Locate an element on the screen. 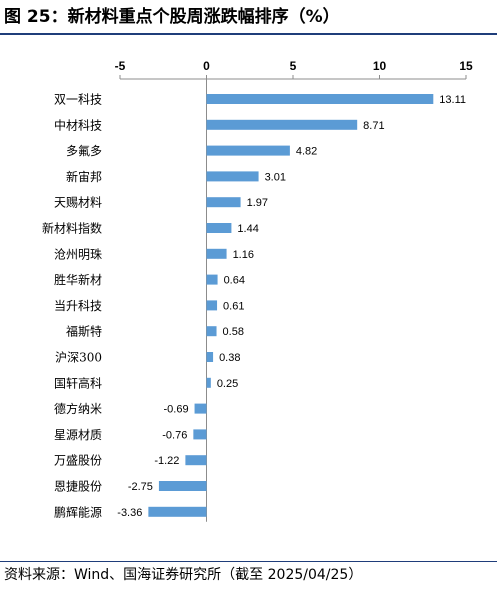 The image size is (497, 591). data-label: 3.01 is located at coordinates (275, 177).